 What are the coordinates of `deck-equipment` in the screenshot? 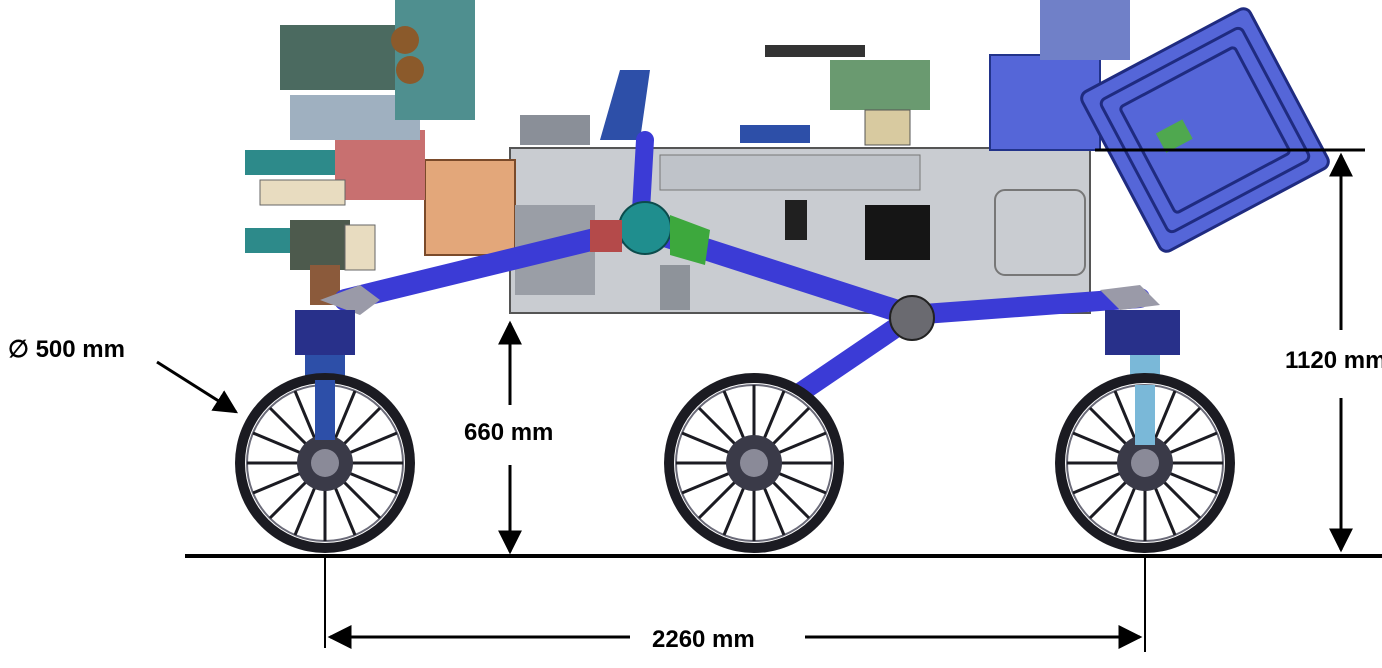 It's located at (725, 95).